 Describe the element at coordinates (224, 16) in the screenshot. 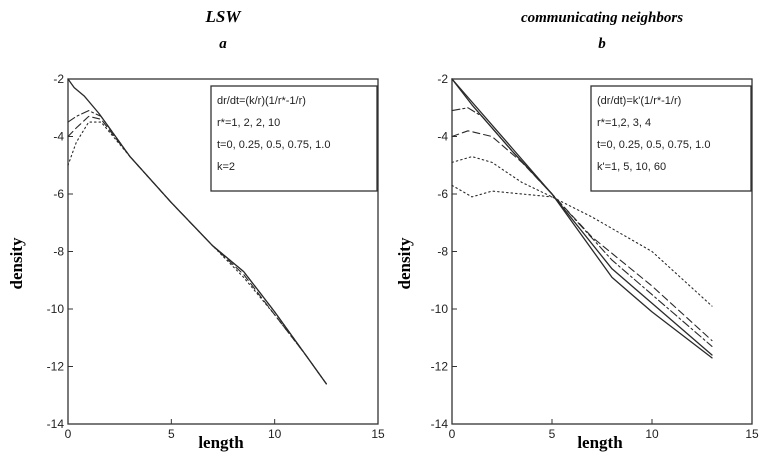

I see `chart-title: LSW` at that location.